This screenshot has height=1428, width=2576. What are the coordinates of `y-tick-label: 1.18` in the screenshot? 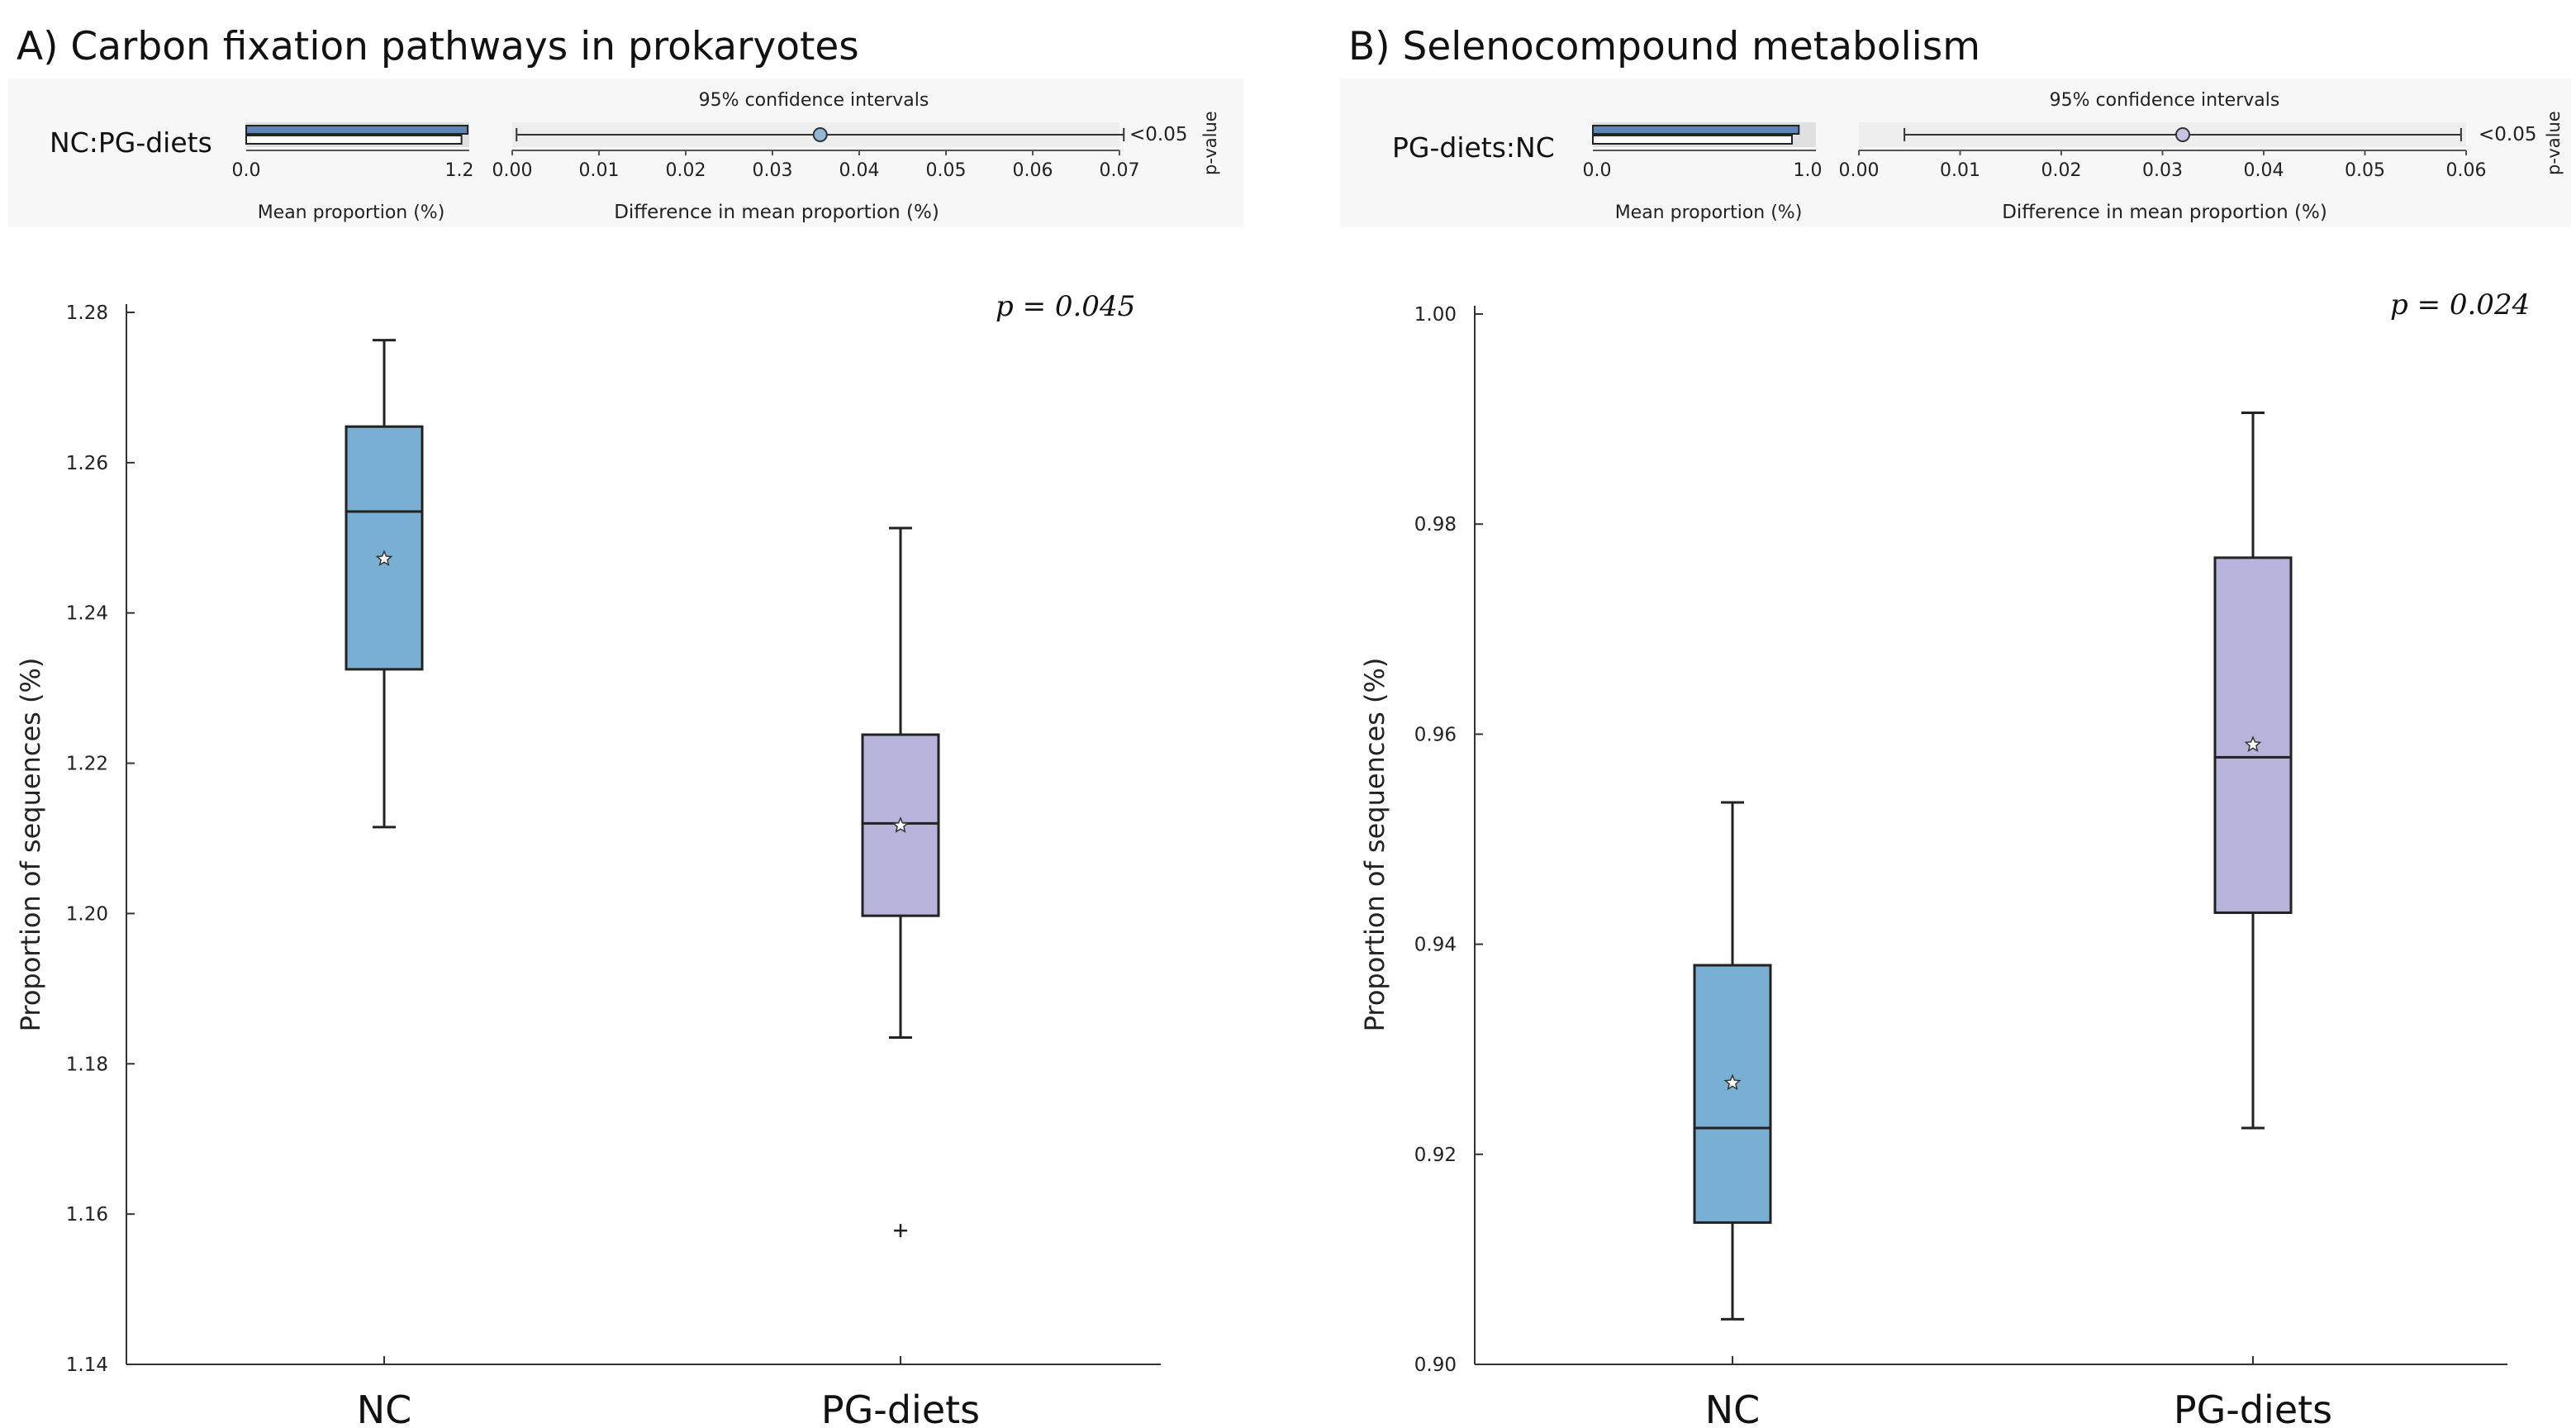 It's located at (87, 1064).